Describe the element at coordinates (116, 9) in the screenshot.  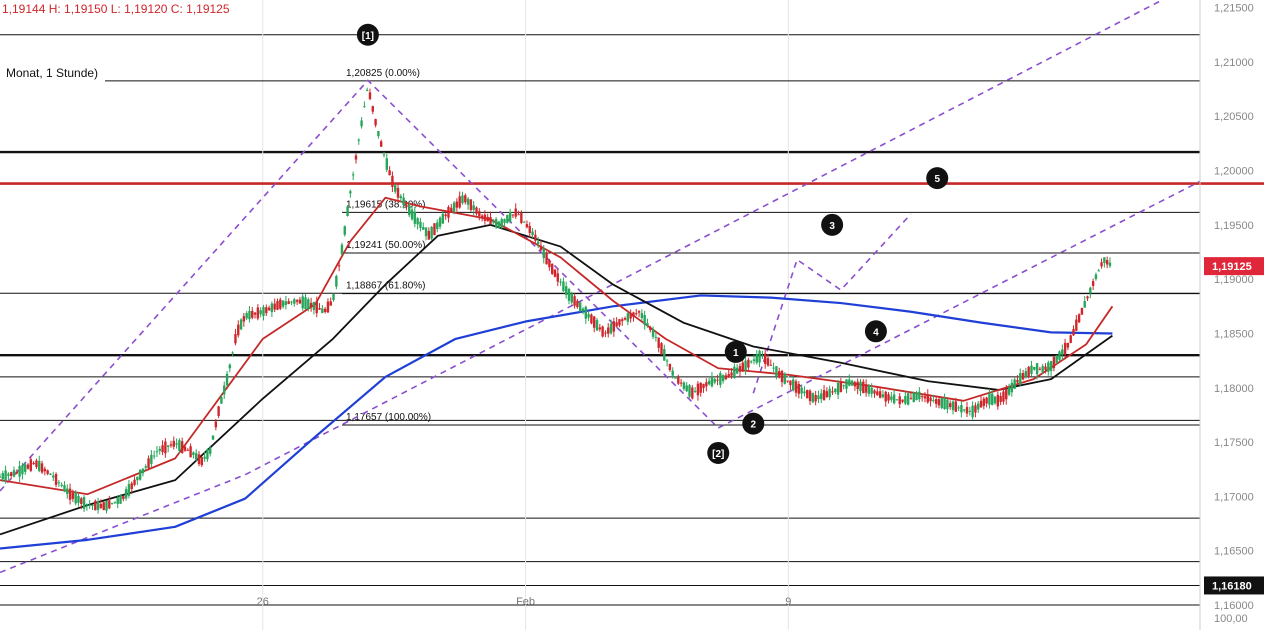
I see `ohlc-readout: 1,19144 H: 1,19150 L: 1,19120 C: 1,19125` at that location.